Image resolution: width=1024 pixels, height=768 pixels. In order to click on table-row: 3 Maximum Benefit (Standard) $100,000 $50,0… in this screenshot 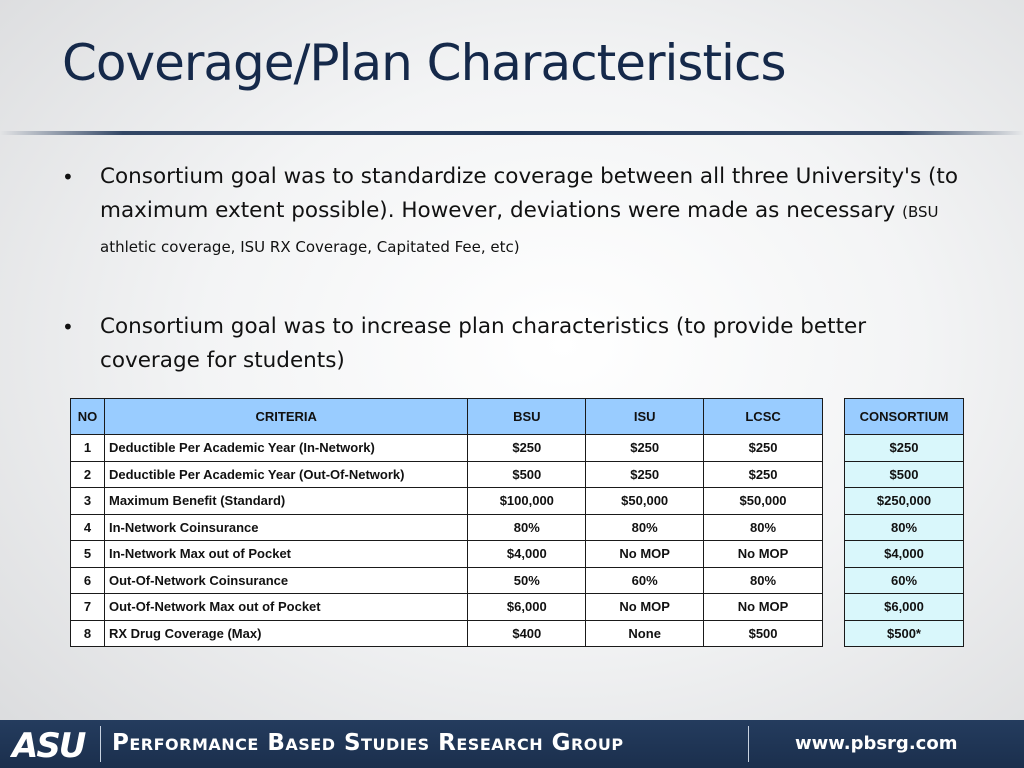, I will do `click(446, 501)`.